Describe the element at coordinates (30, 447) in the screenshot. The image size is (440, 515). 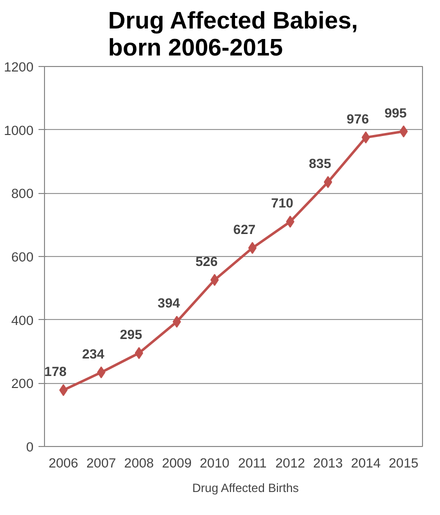
I see `y-tick-label: 0` at that location.